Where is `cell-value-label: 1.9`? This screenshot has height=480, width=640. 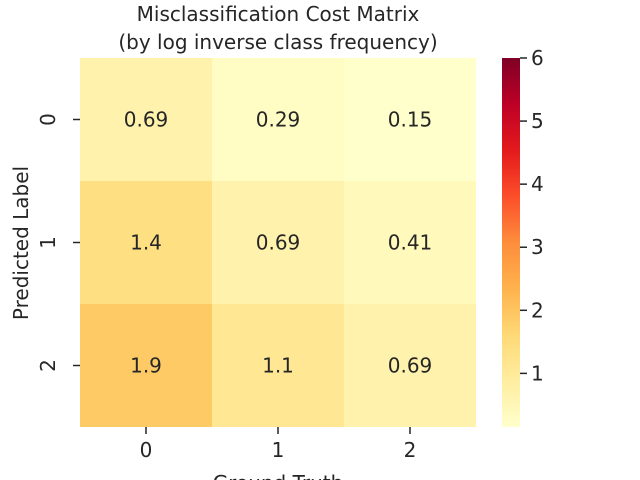
cell-value-label: 1.9 is located at coordinates (146, 366).